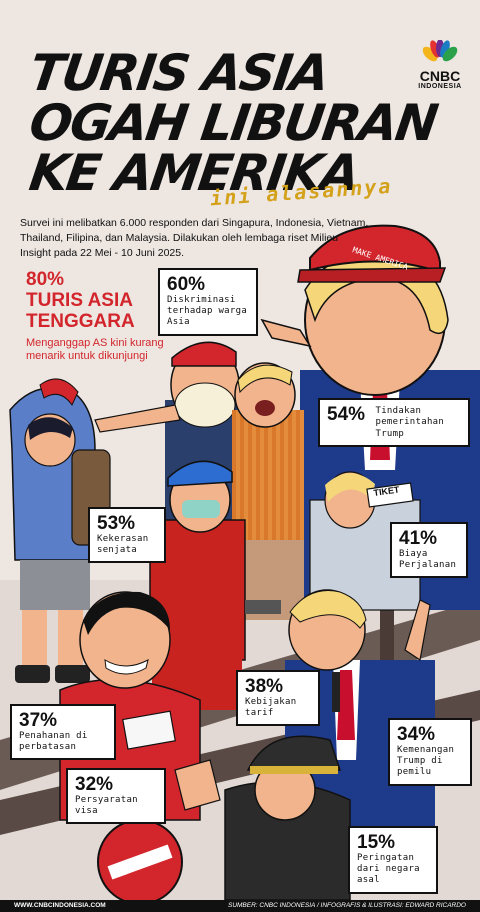 Image resolution: width=480 pixels, height=912 pixels. I want to click on reason-card: 54% Tindakan pemerintahan Trump, so click(394, 422).